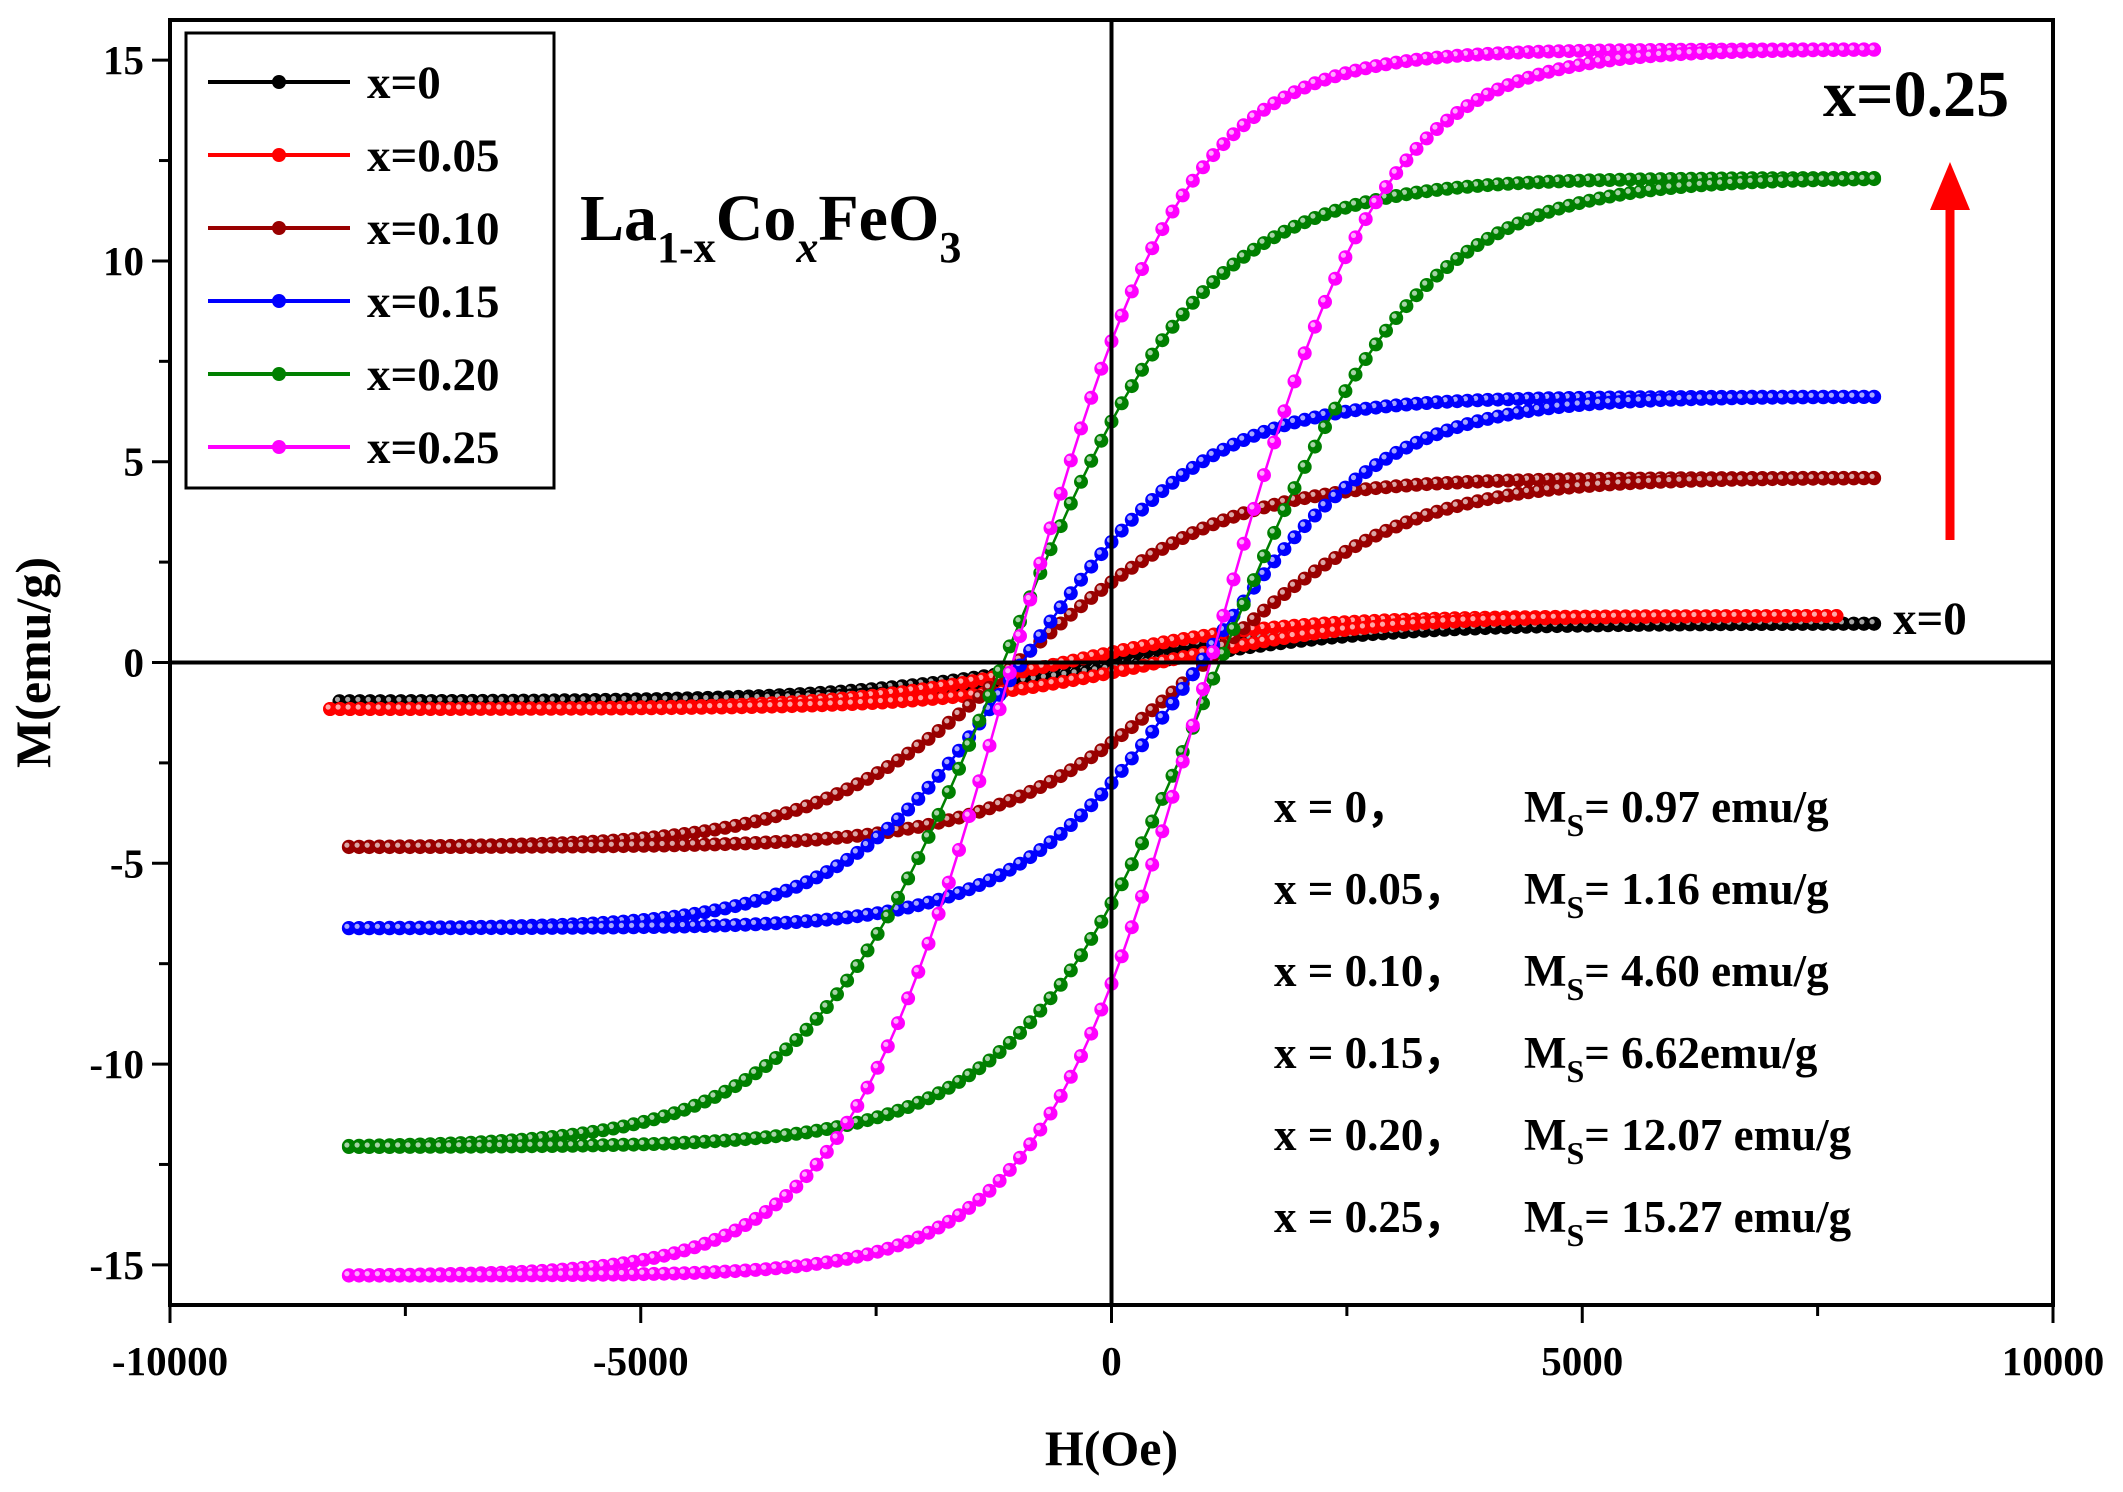  I want to click on y-tick-label: 5, so click(134, 462).